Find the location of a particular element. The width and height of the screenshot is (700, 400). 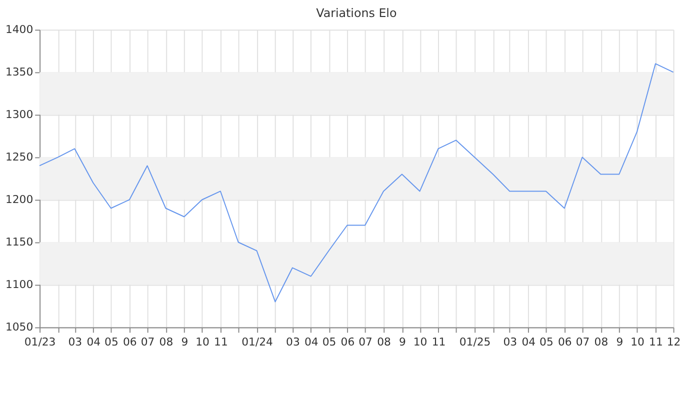

x-tick-label: 01/24 is located at coordinates (257, 342).